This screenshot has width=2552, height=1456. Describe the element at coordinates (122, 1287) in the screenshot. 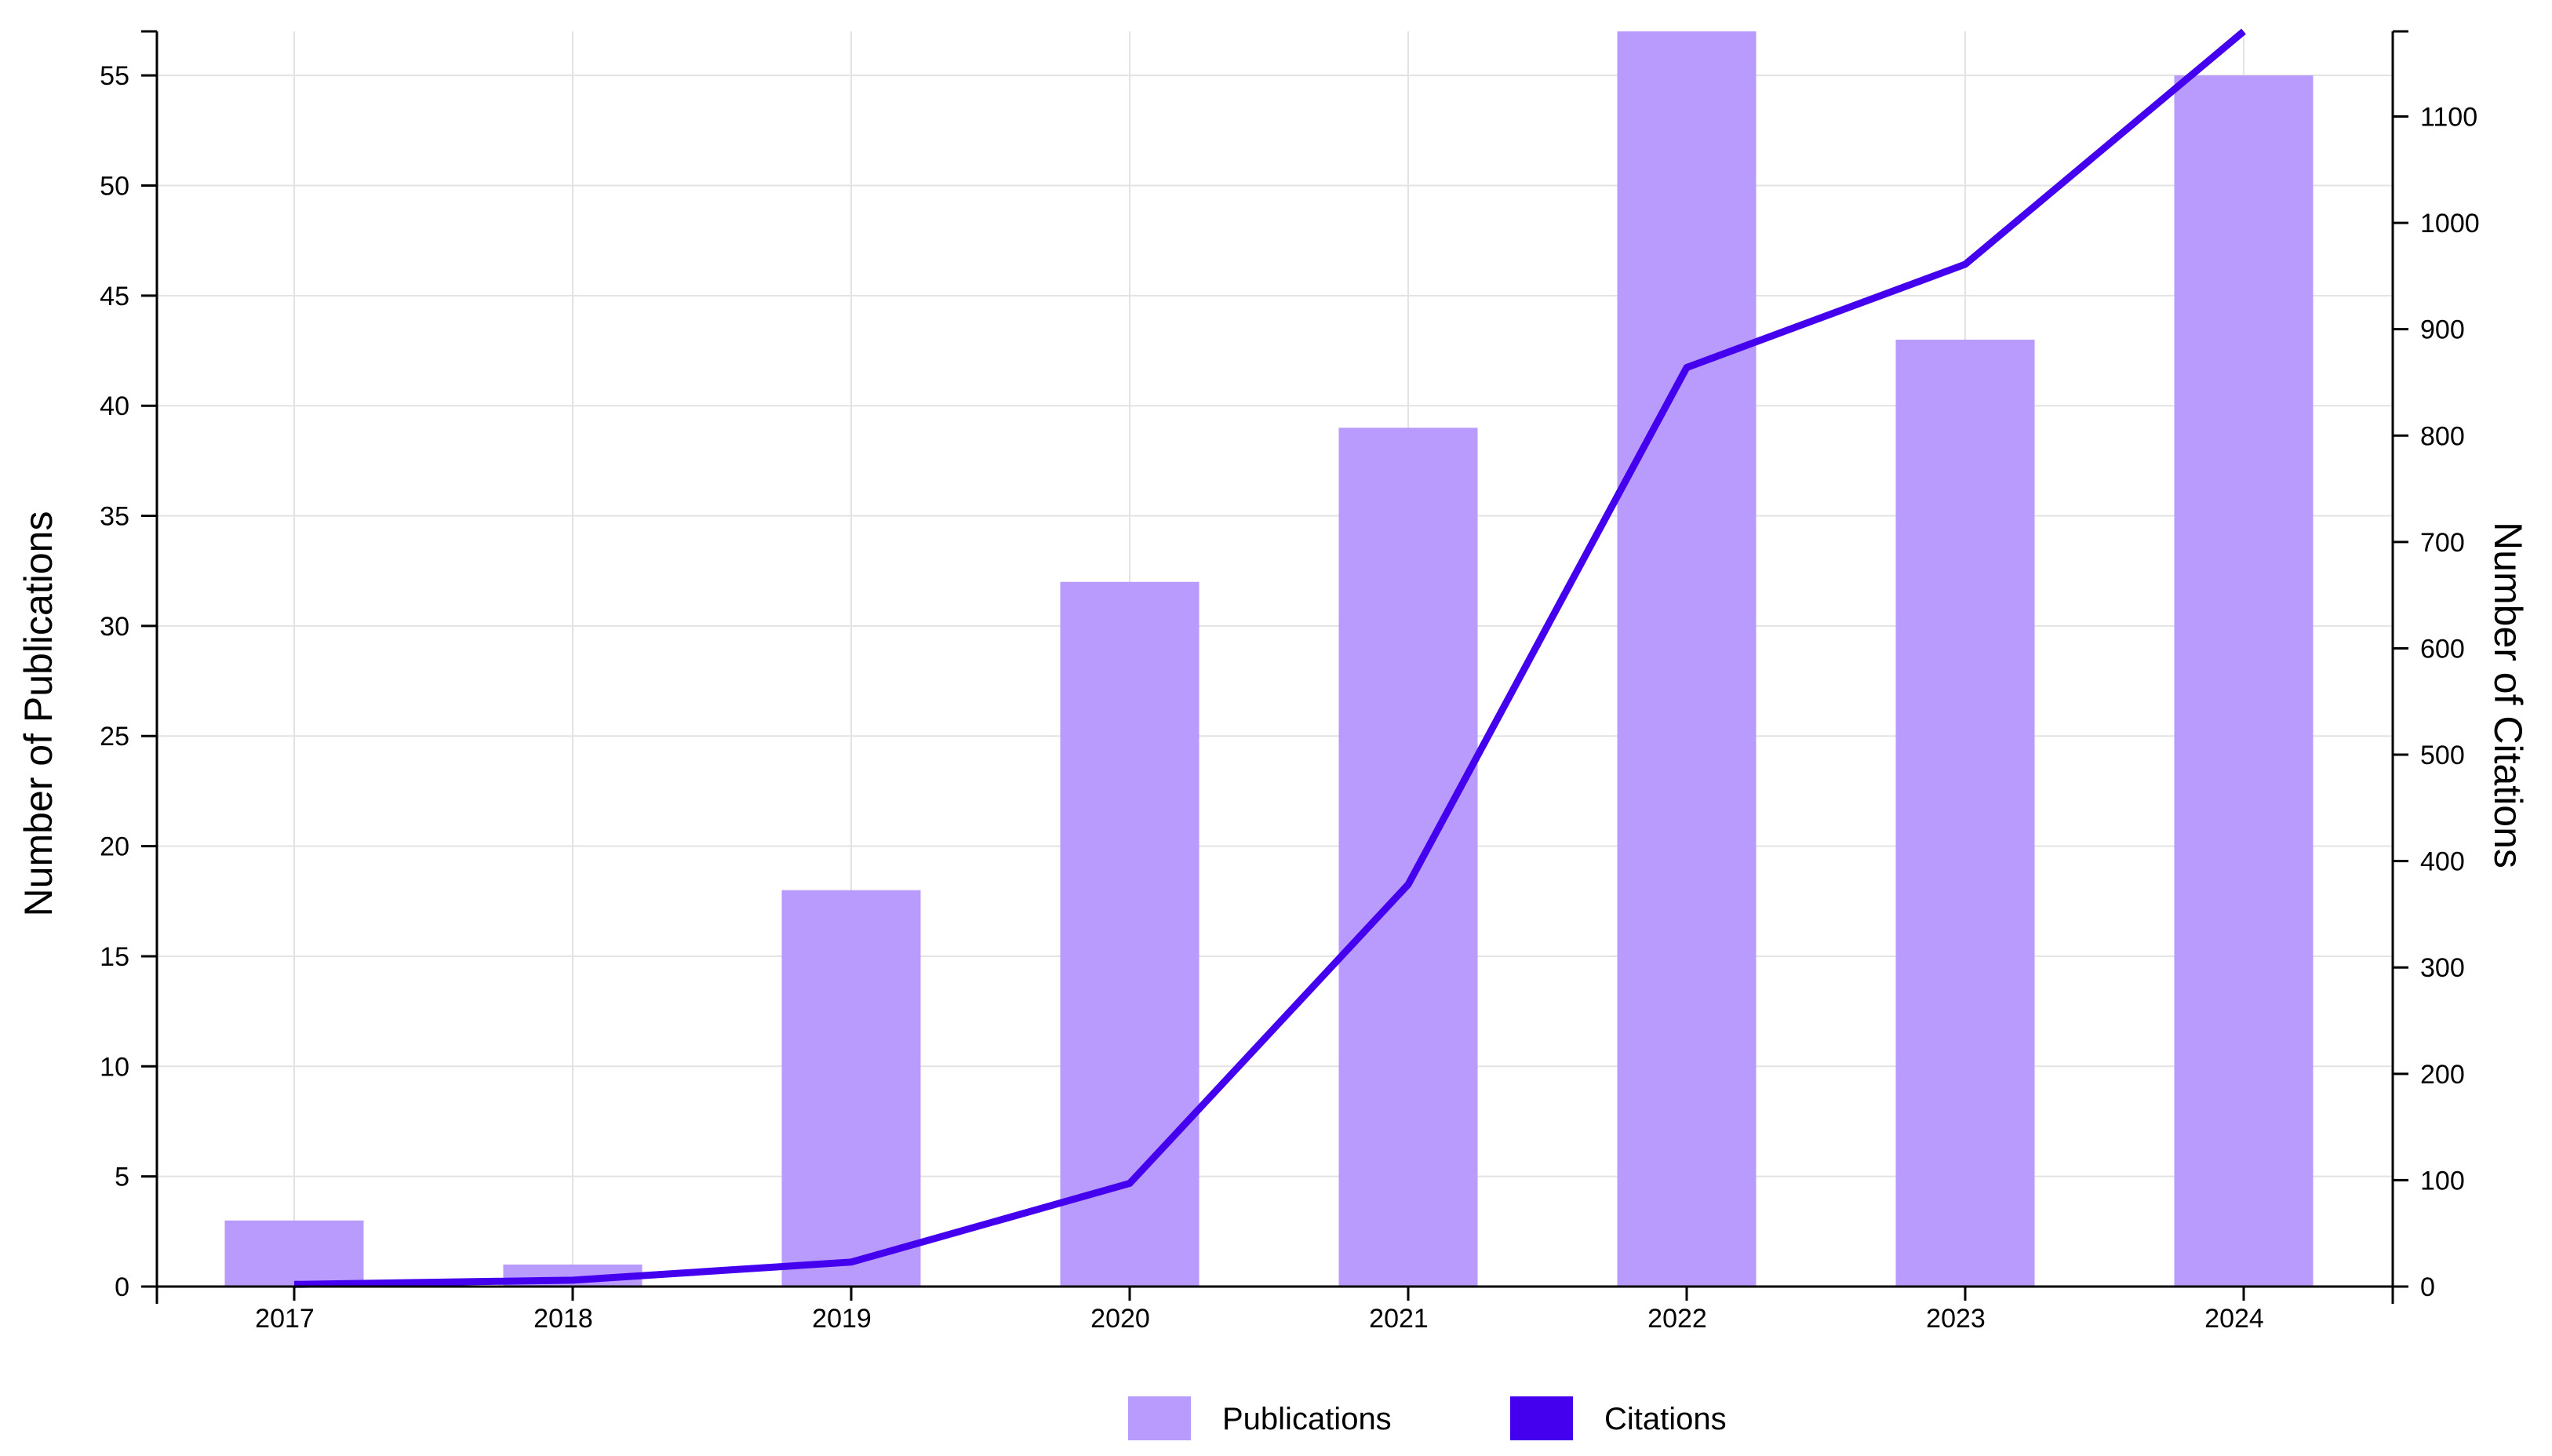

I see `left-tick-label: 0` at that location.